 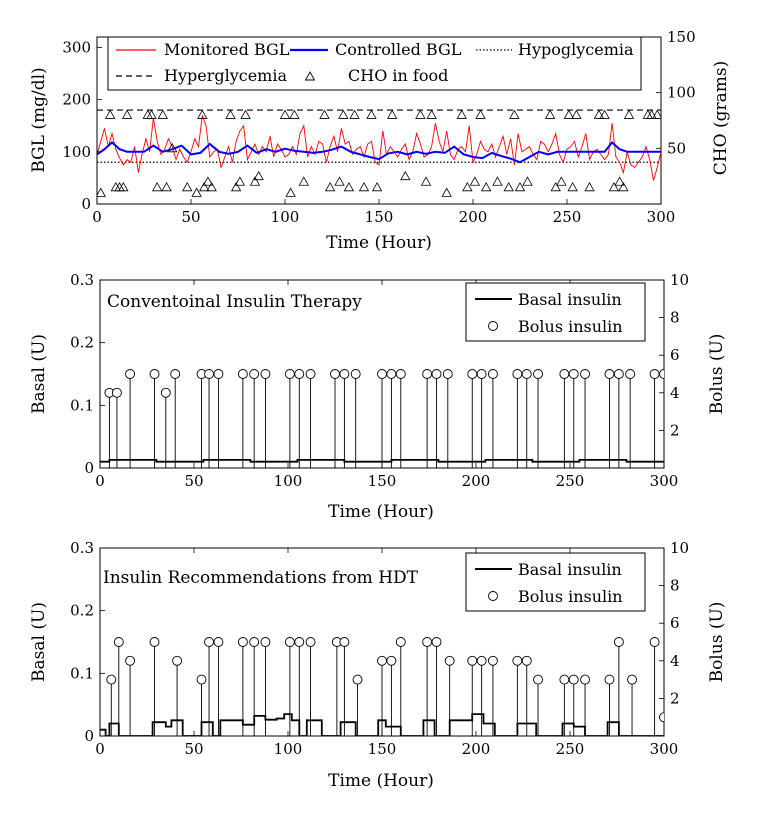 What do you see at coordinates (234, 302) in the screenshot?
I see `conventional-annotation: Conventoinal Insulin Therapy` at bounding box center [234, 302].